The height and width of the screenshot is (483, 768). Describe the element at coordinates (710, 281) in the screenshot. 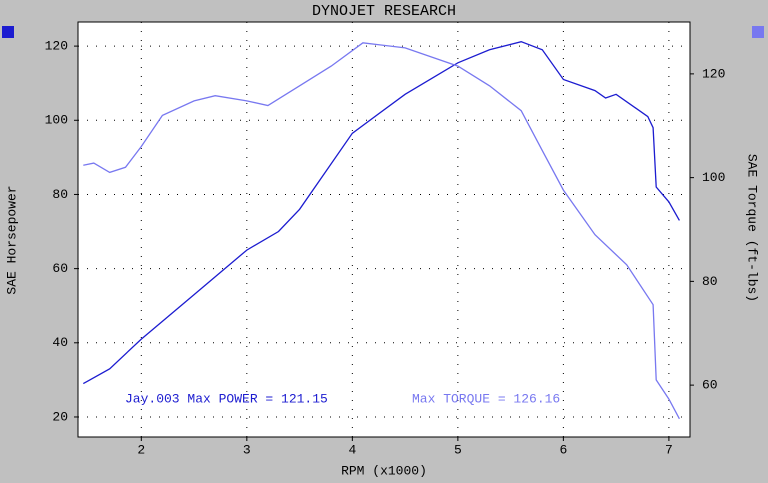

I see `y2-tick-label: 80` at that location.